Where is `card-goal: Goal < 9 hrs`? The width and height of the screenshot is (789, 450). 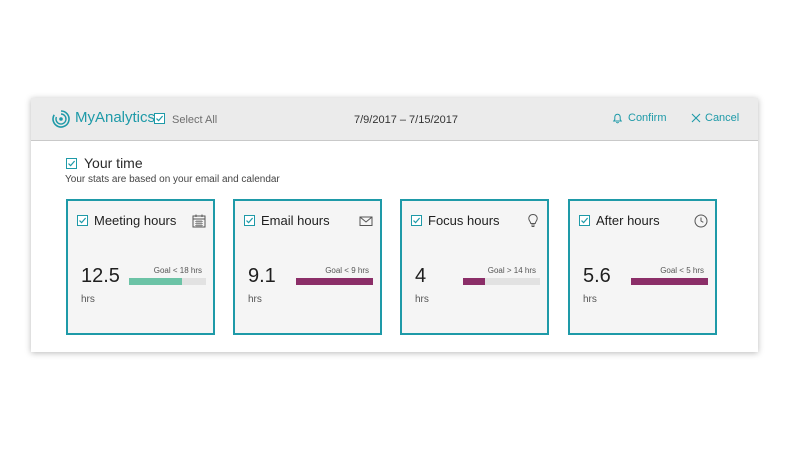 card-goal: Goal < 9 hrs is located at coordinates (347, 270).